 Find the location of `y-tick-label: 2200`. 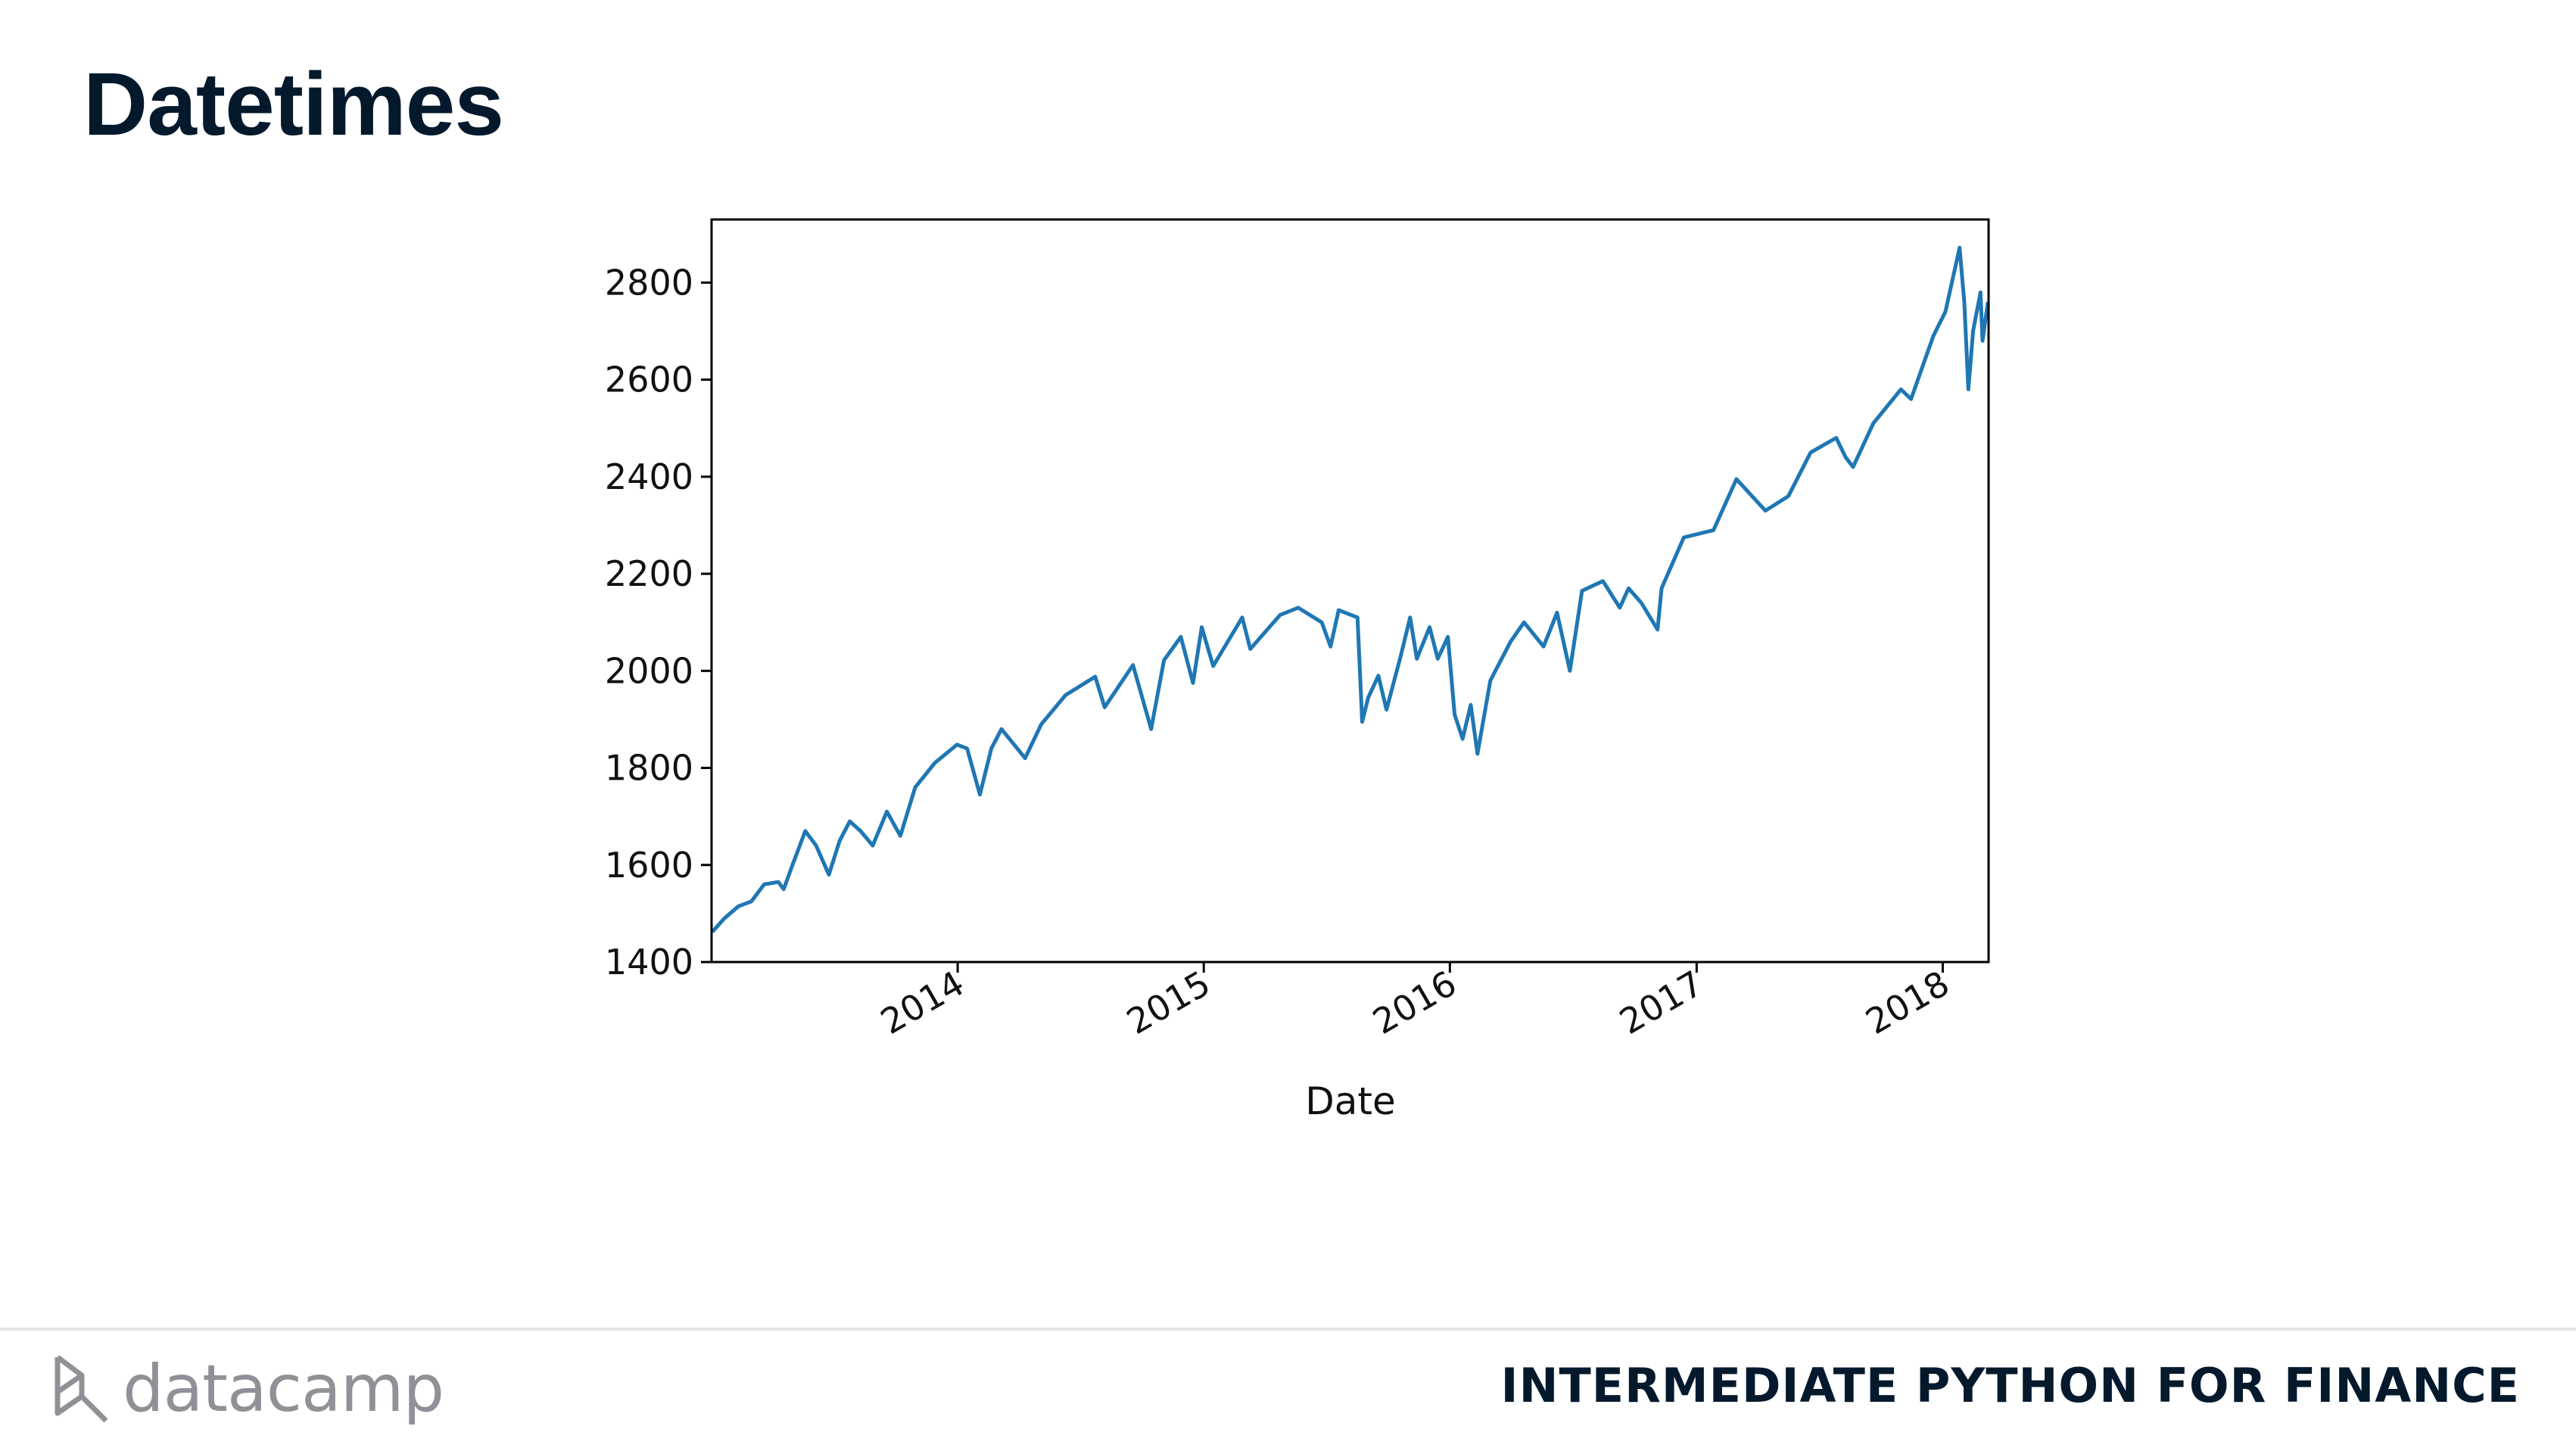

y-tick-label: 2200 is located at coordinates (649, 573).